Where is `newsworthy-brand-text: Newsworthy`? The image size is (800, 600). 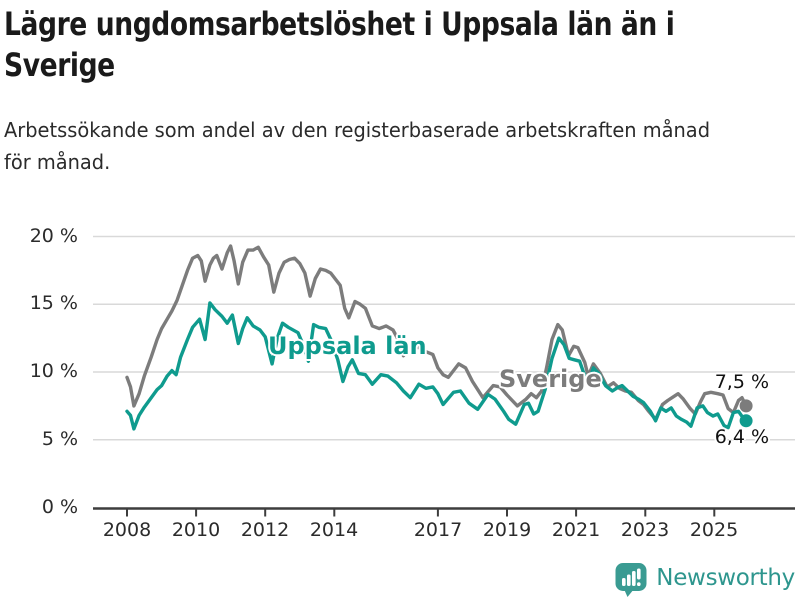
newsworthy-brand-text: Newsworthy is located at coordinates (725, 578).